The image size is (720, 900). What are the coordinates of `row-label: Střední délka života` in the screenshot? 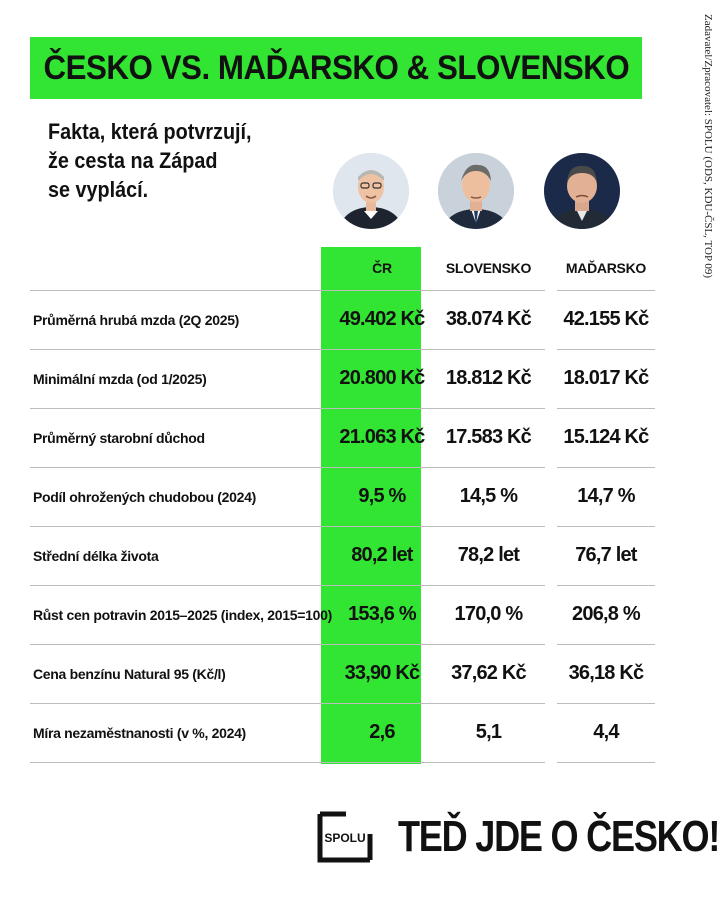 It's located at (181, 555).